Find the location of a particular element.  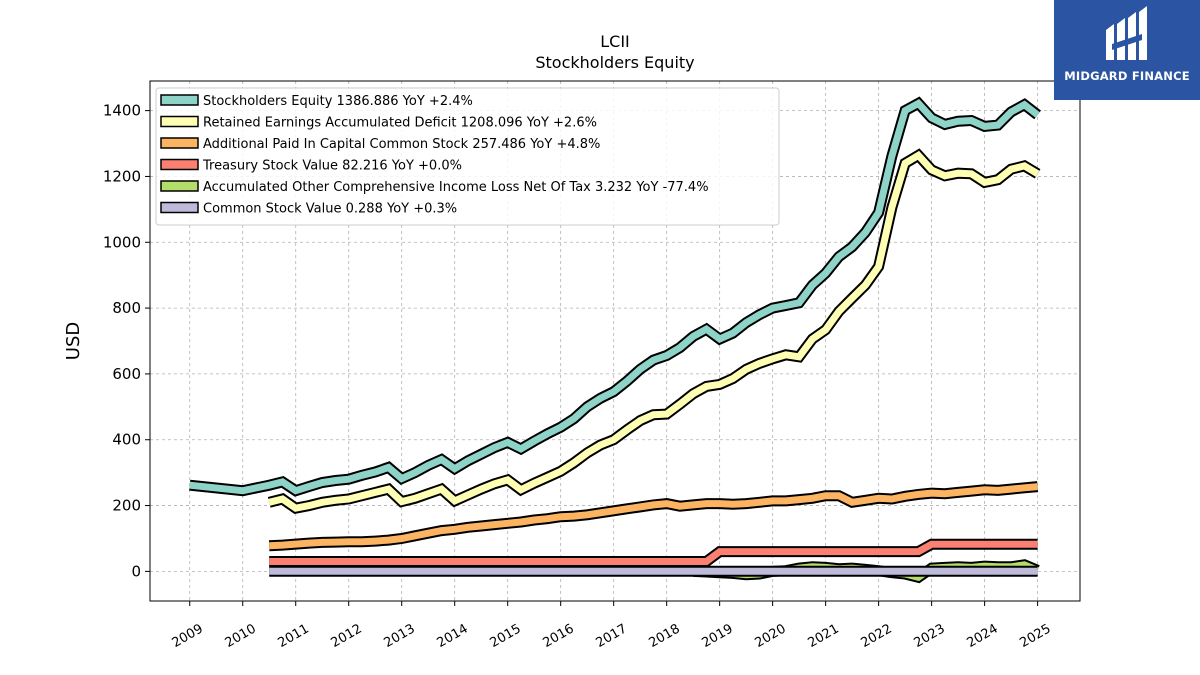

x-tick-label: 2022 is located at coordinates (876, 636).